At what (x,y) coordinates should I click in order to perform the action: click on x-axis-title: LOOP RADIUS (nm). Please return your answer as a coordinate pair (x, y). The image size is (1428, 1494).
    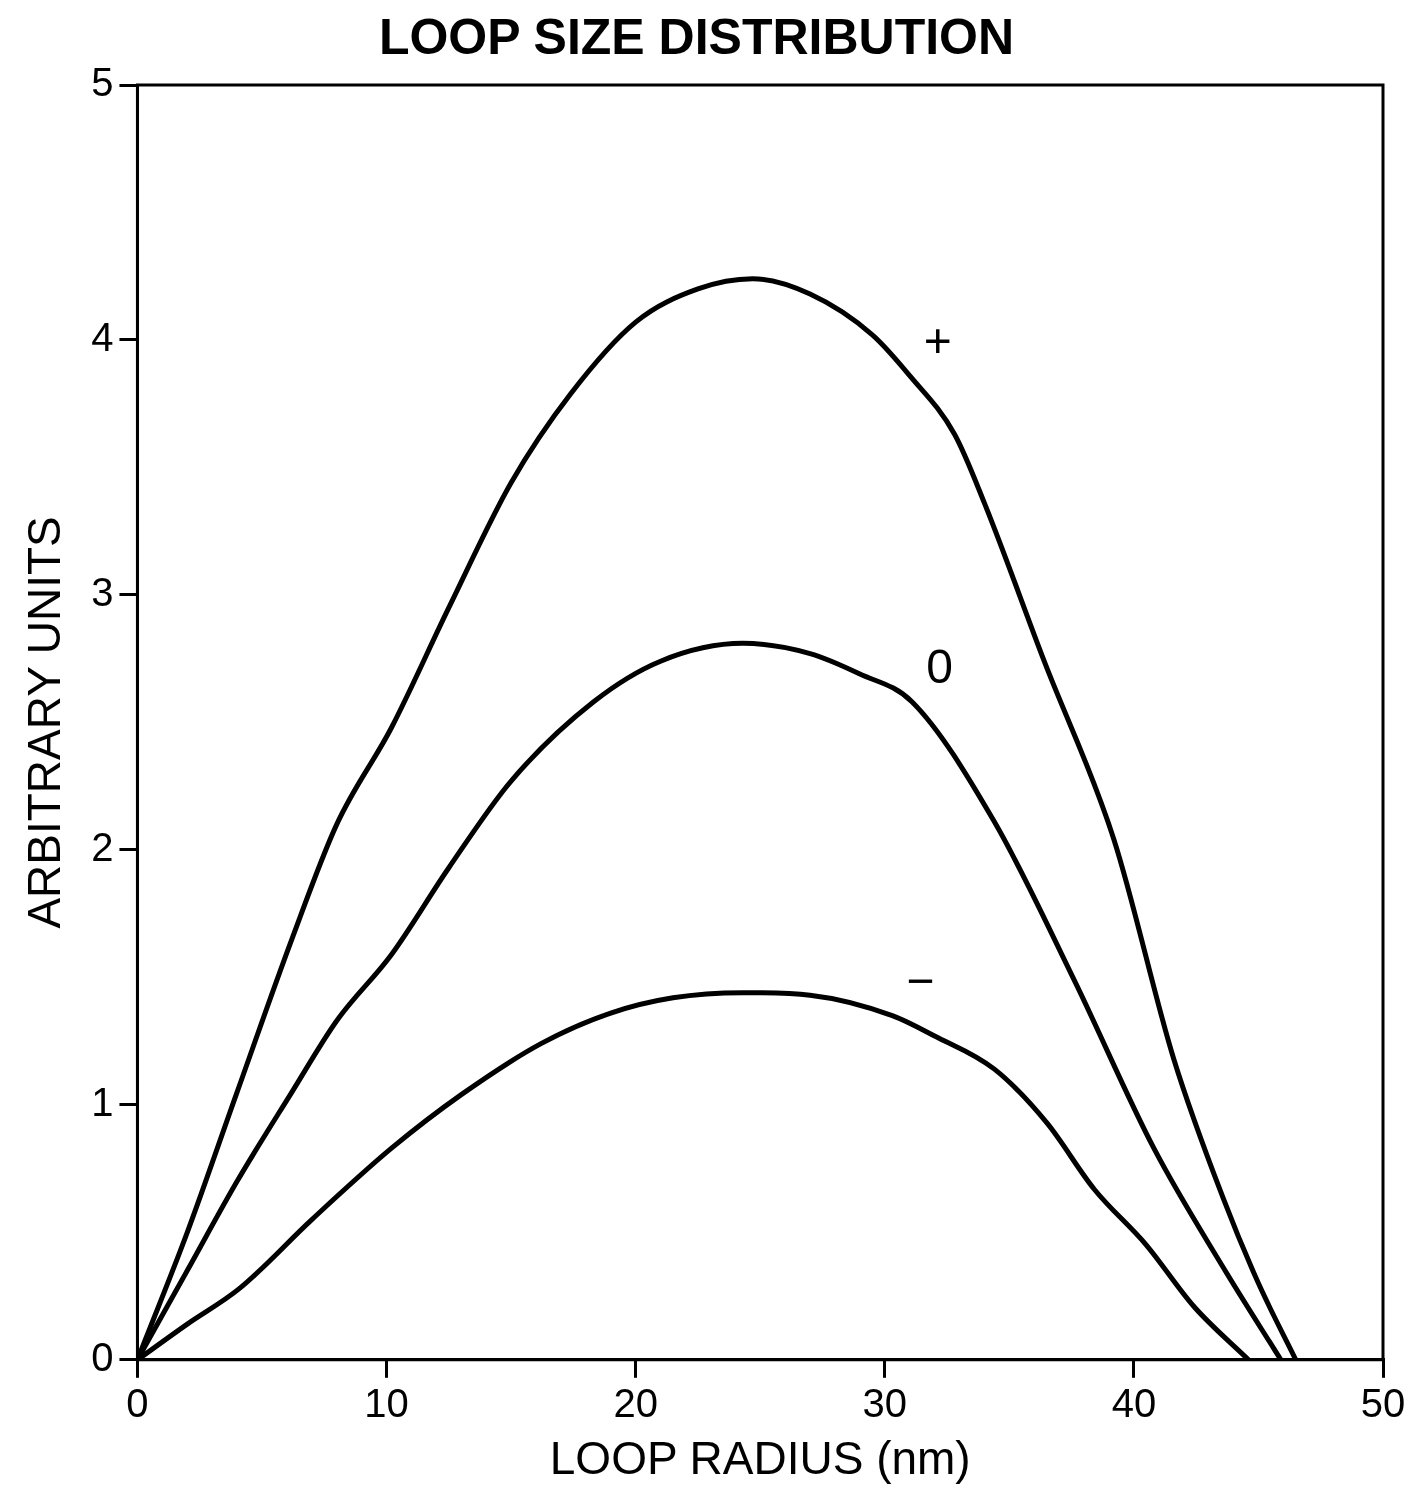
    Looking at the image, I should click on (760, 1458).